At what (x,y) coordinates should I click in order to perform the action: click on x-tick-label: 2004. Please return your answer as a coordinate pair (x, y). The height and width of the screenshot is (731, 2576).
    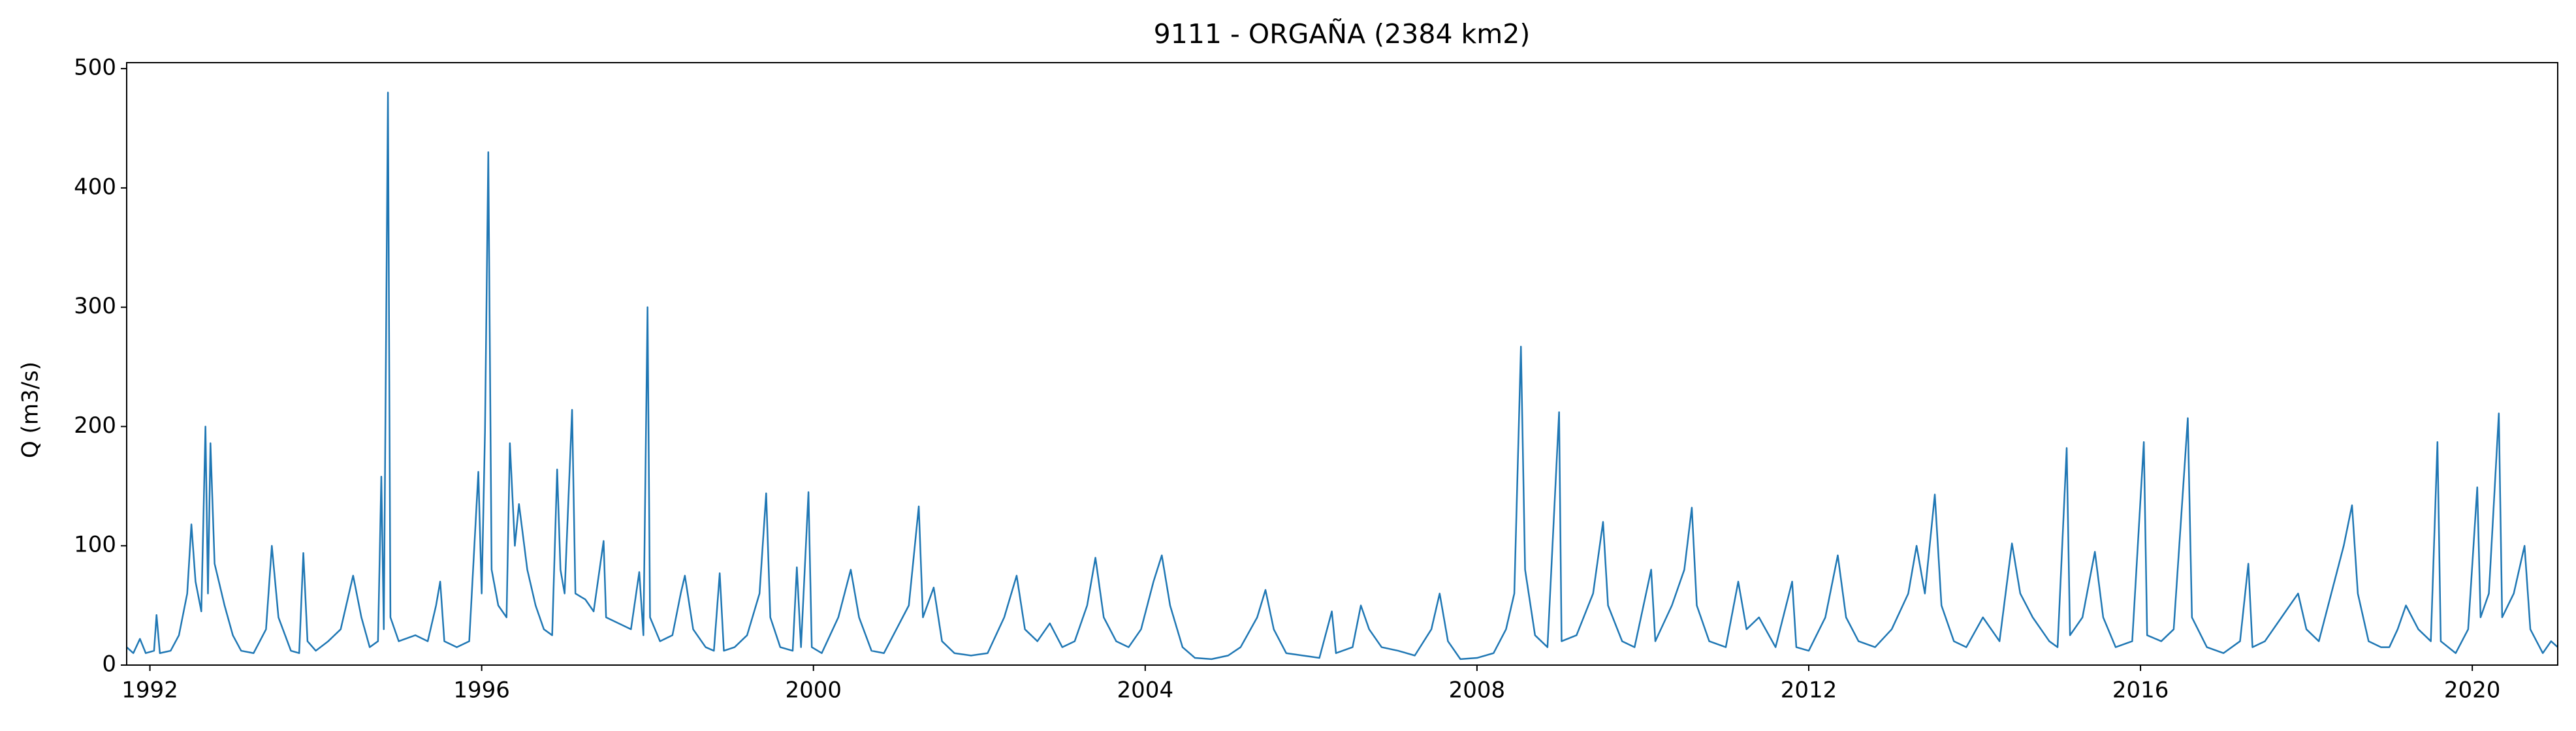
    Looking at the image, I should click on (1145, 690).